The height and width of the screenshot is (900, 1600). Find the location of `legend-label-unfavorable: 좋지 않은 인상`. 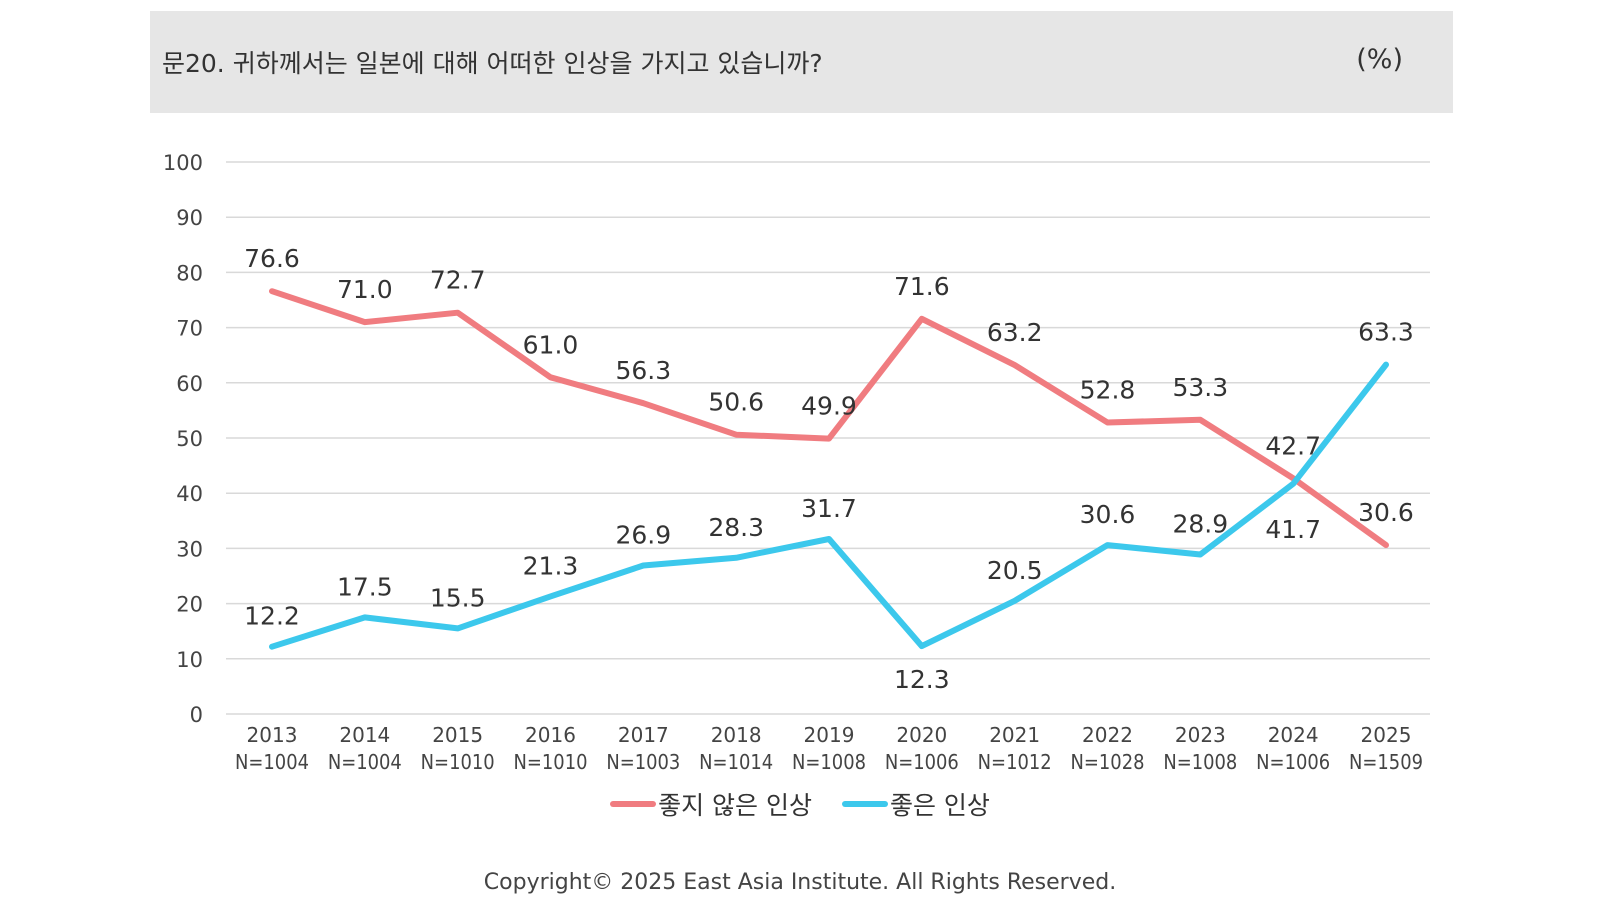

legend-label-unfavorable: 좋지 않은 인상 is located at coordinates (735, 805).